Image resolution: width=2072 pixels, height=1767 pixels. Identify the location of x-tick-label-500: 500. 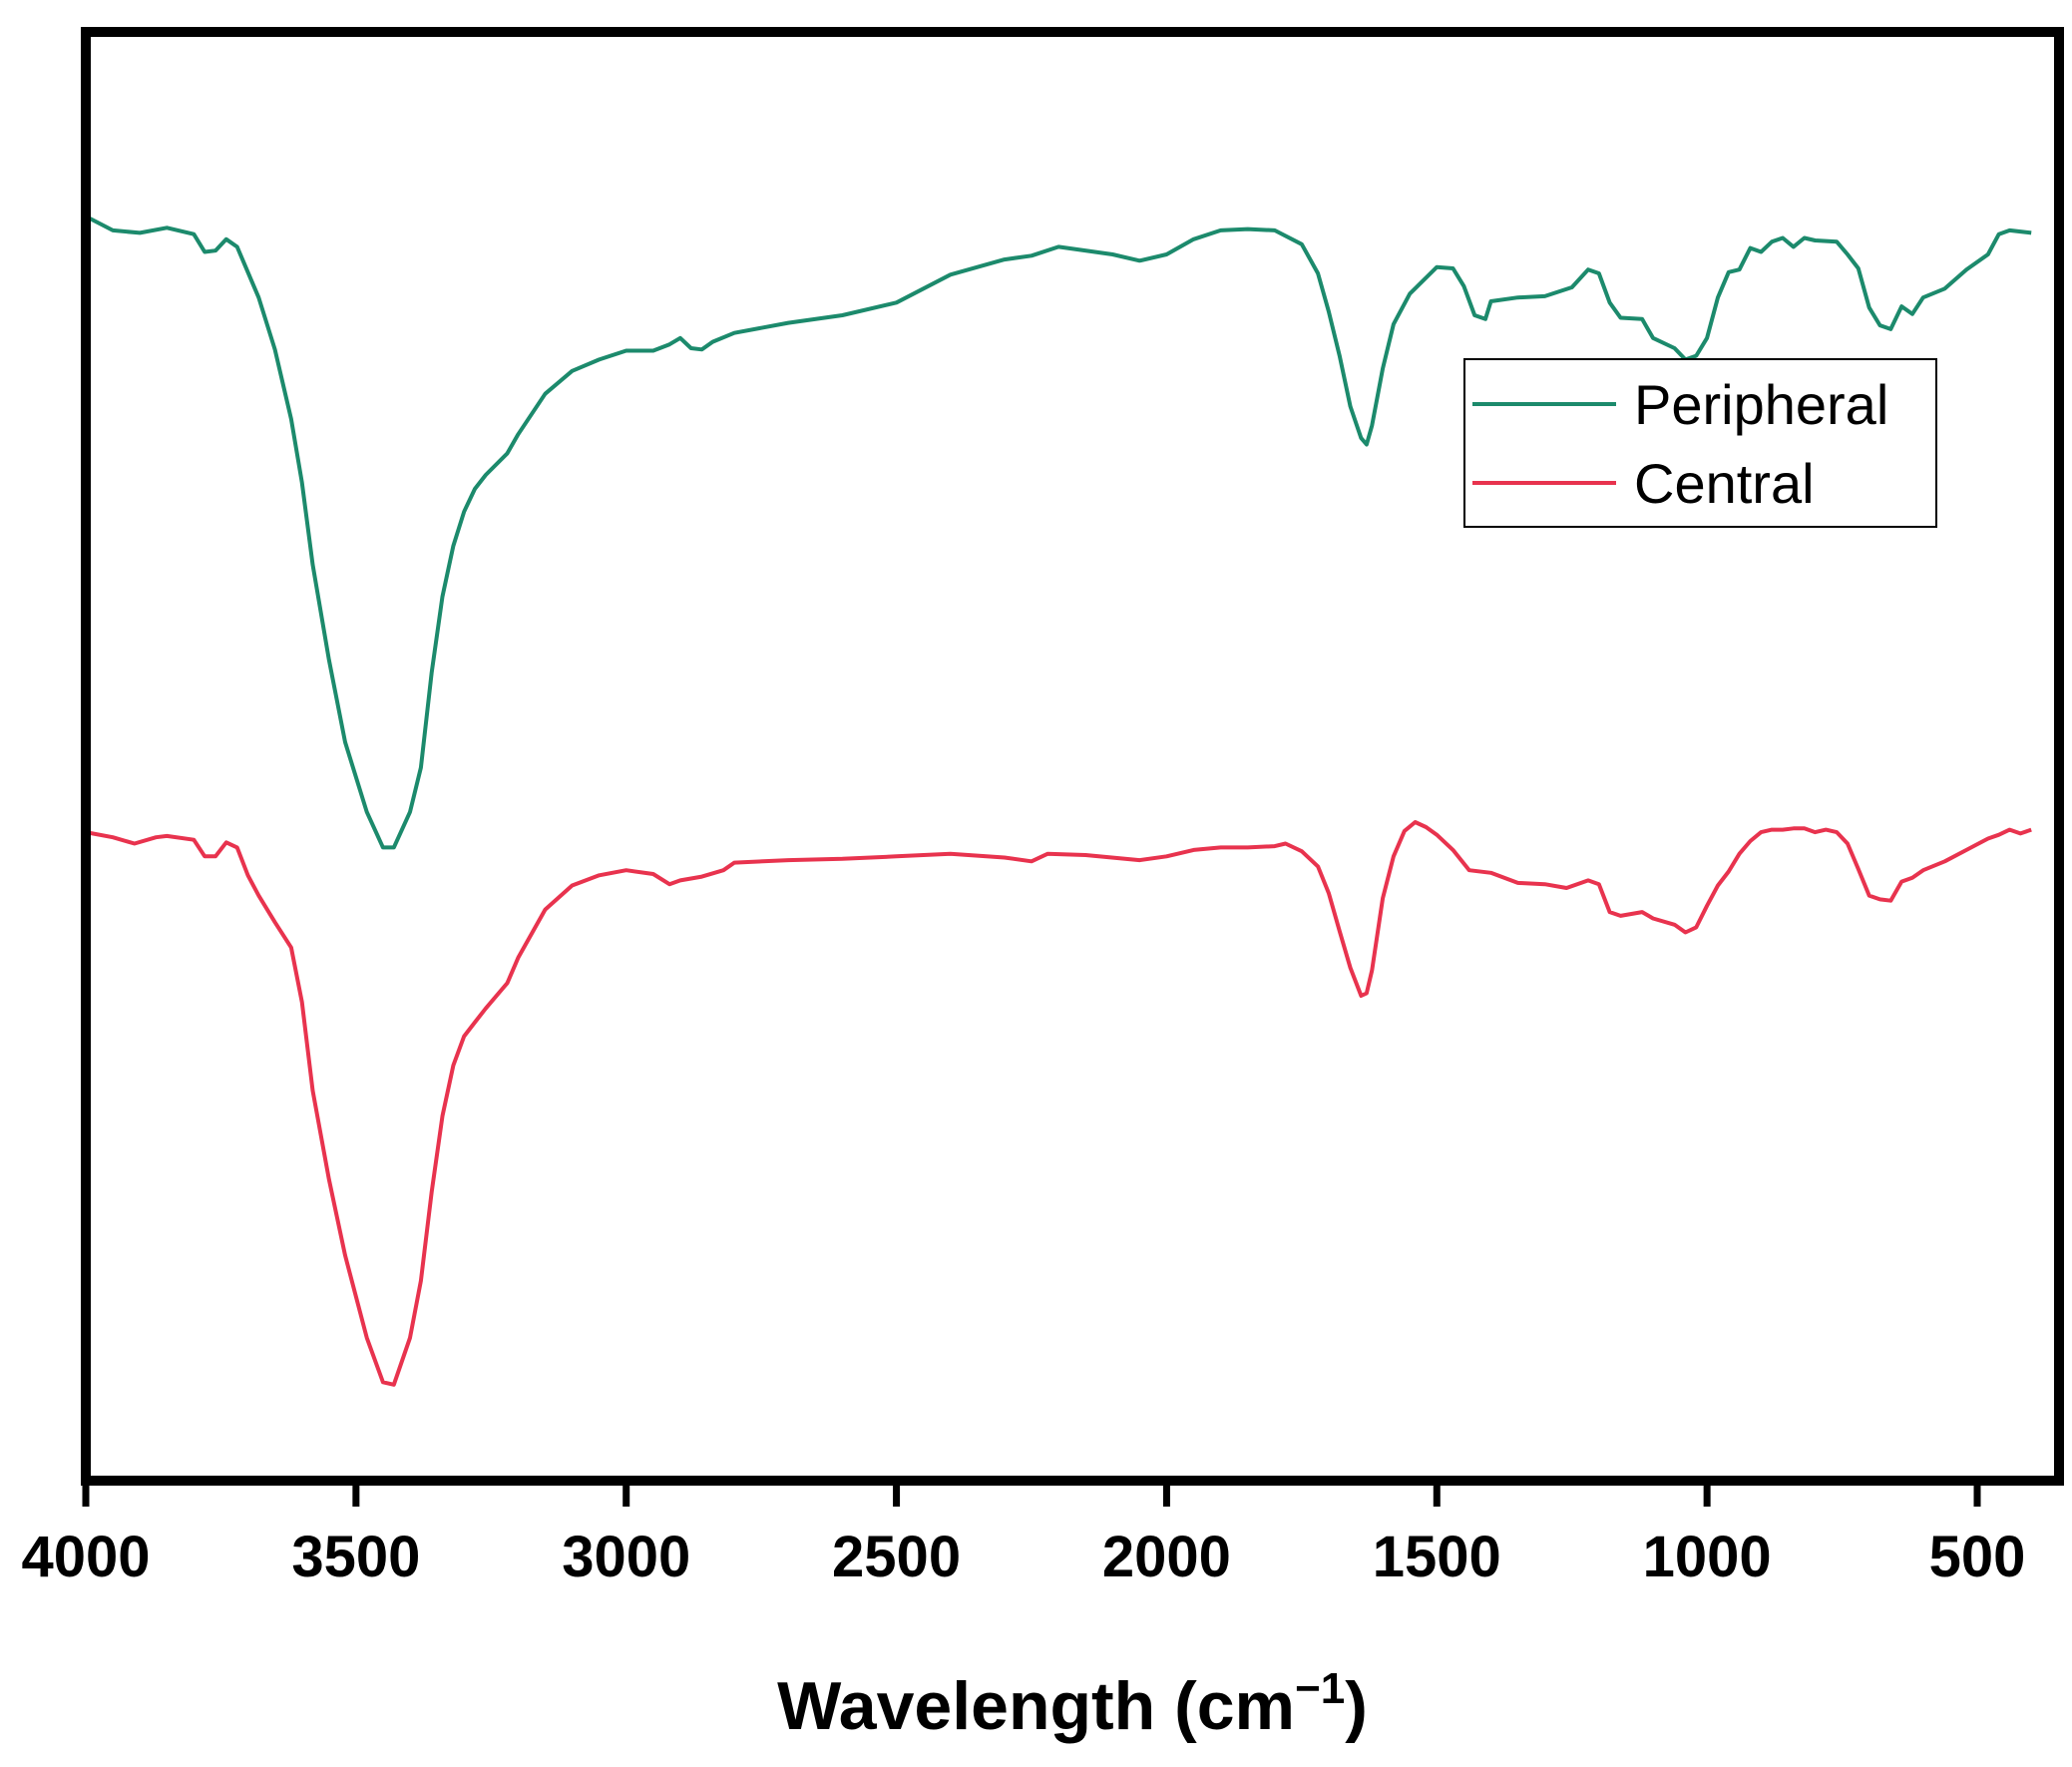
(1977, 1557).